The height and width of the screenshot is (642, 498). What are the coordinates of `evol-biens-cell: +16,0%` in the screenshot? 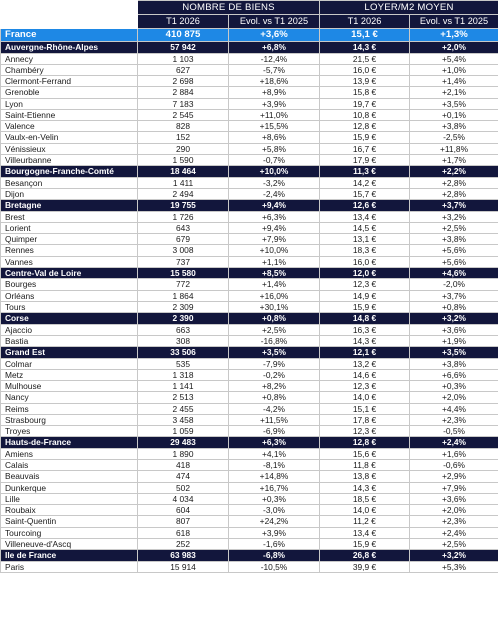 It's located at (274, 295).